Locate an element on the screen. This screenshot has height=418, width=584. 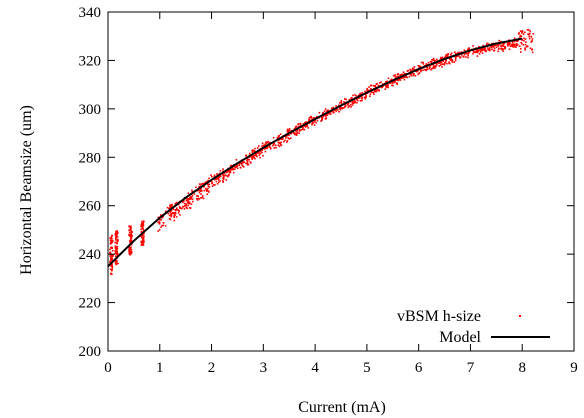
x-tick-label: 3 is located at coordinates (264, 368).